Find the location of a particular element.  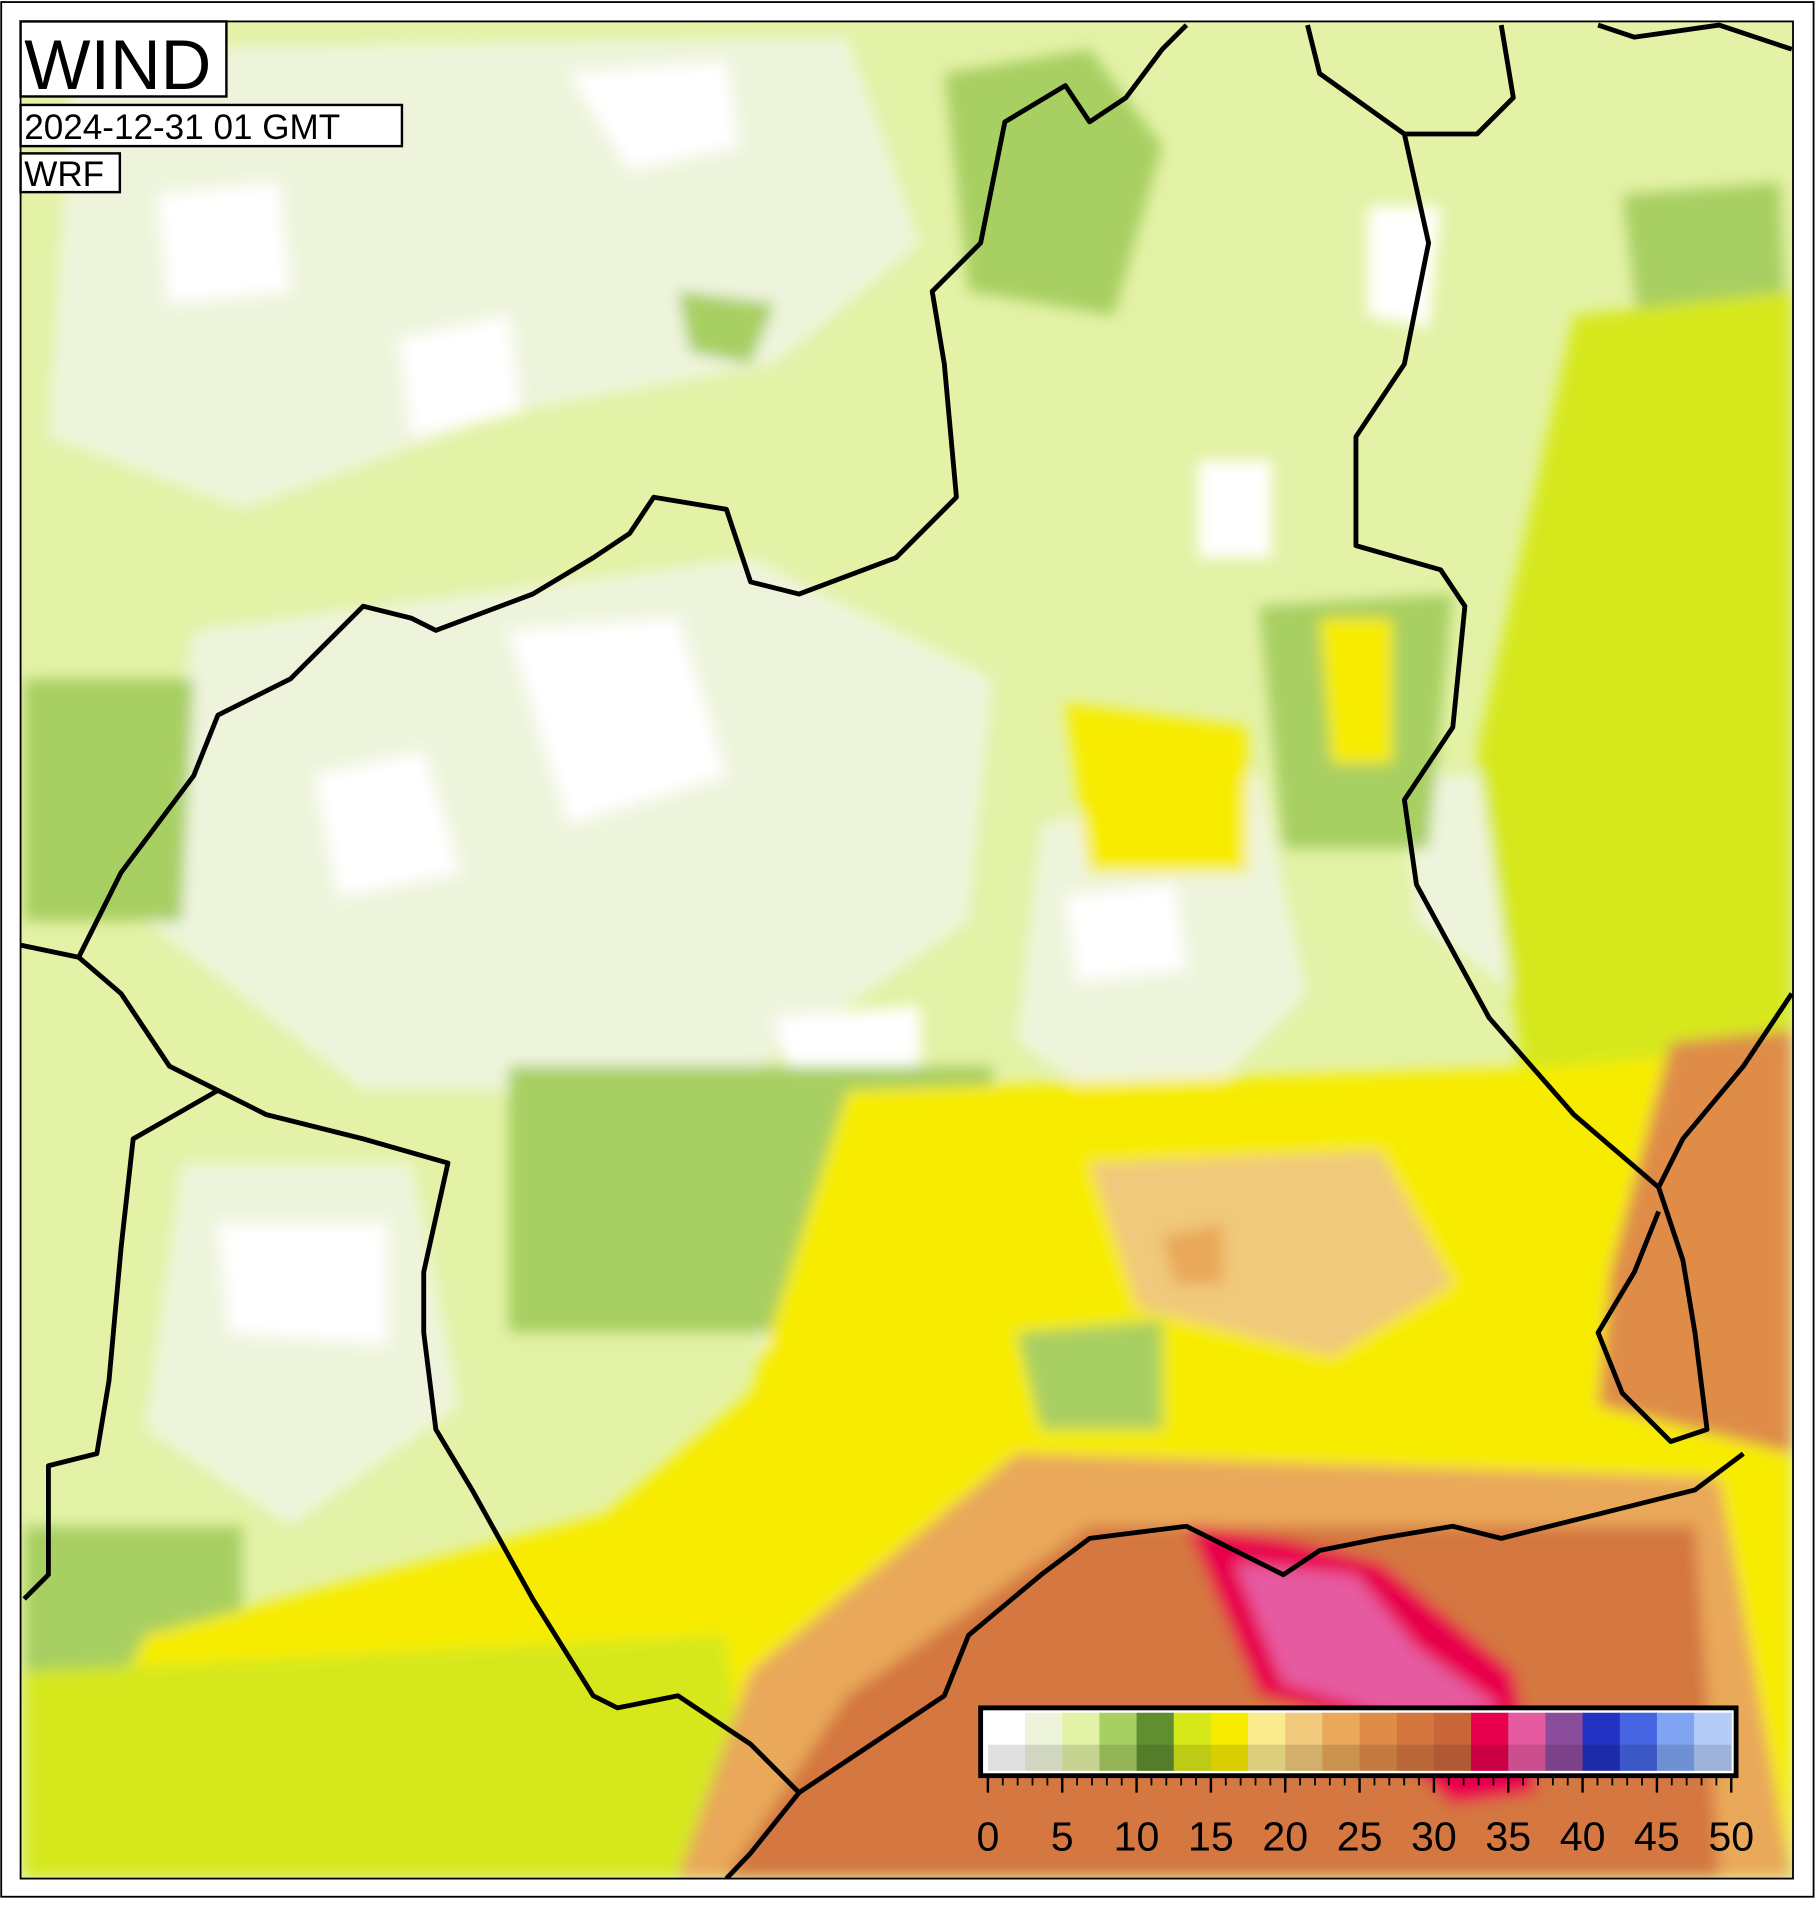

model-box is located at coordinates (70, 173).